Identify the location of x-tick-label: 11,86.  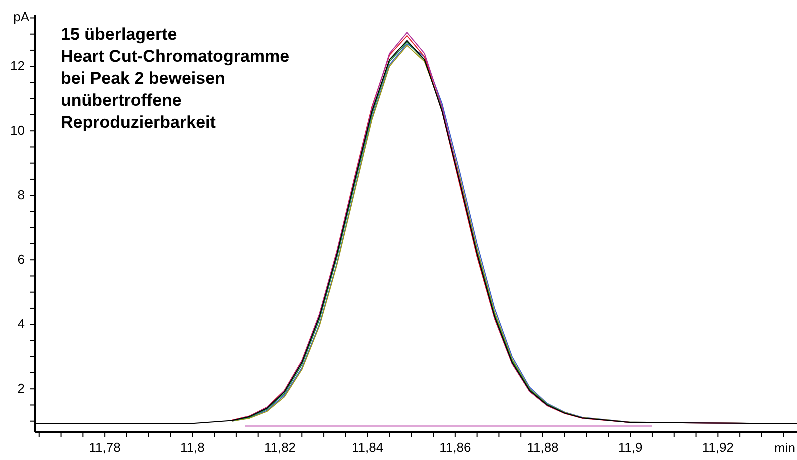
(456, 447).